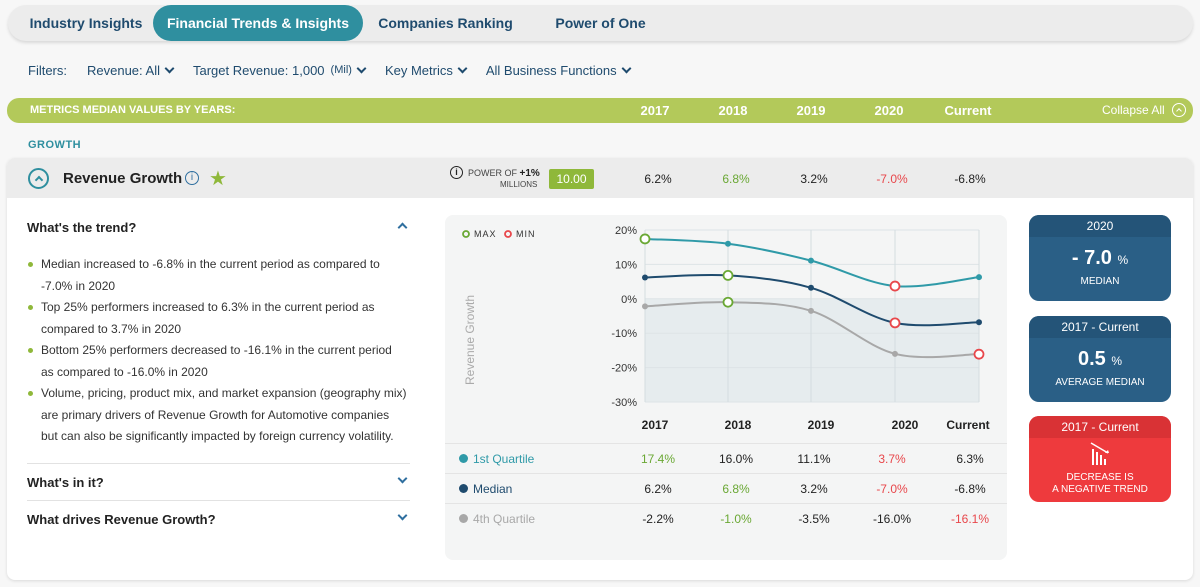 The image size is (1200, 587). Describe the element at coordinates (629, 300) in the screenshot. I see `y-tick-label: 0%` at that location.